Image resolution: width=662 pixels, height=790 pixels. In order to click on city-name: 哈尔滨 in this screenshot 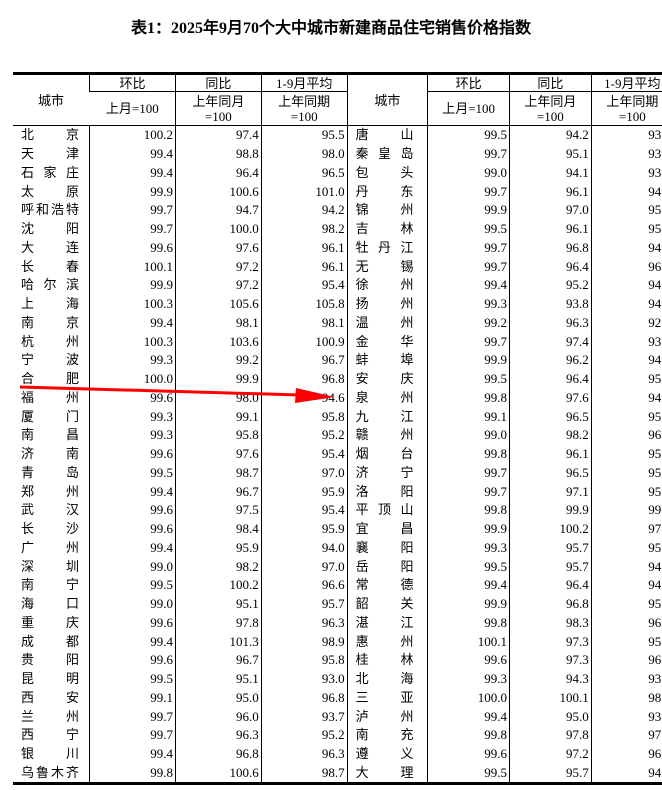, I will do `click(50, 285)`.